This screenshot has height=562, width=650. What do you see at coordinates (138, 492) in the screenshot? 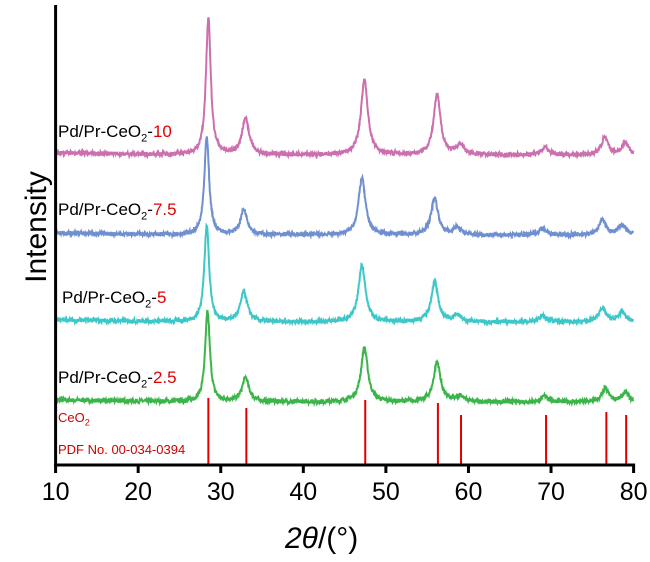
I see `x-tick-label: 20` at bounding box center [138, 492].